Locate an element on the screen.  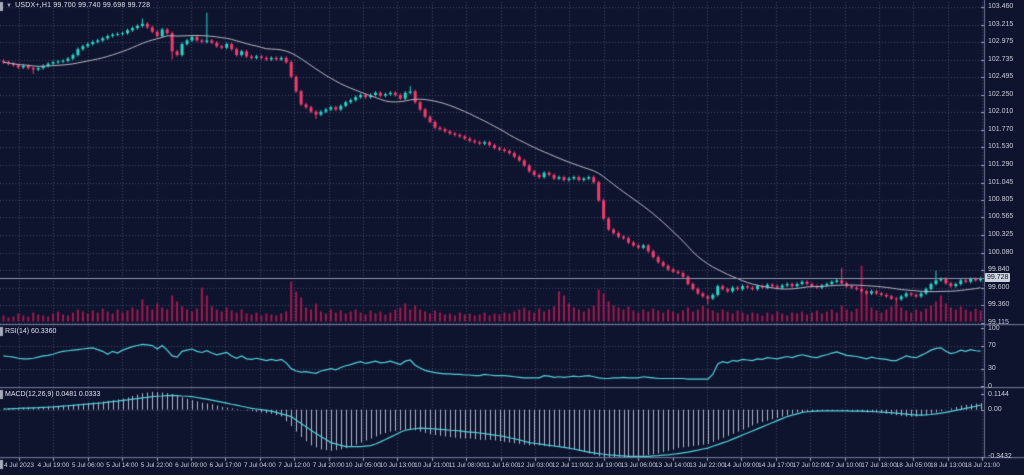
rsi-tick-label: 30 is located at coordinates (992, 369).